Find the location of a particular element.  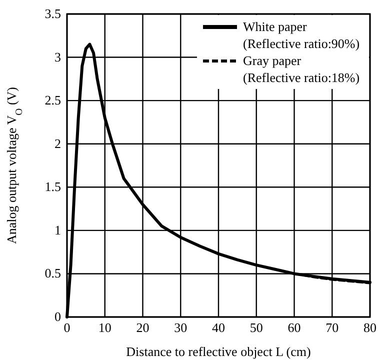

y-tick-label: 3 is located at coordinates (57, 56).